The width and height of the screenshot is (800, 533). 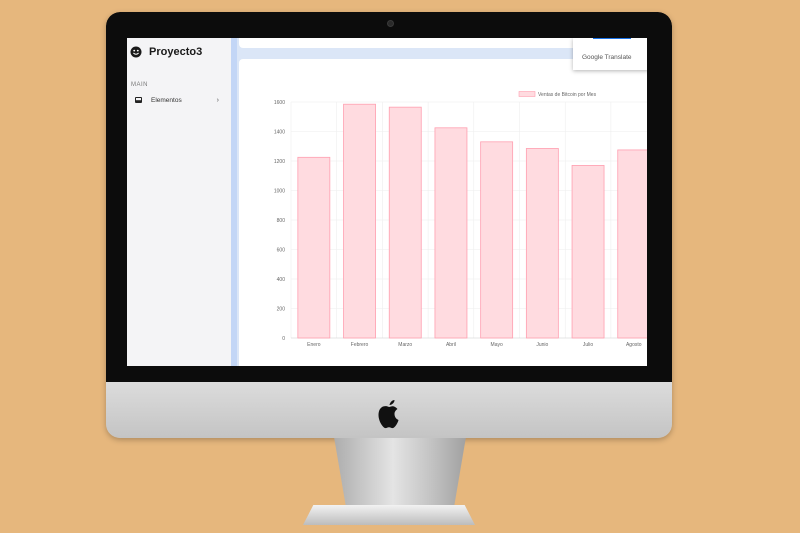 What do you see at coordinates (567, 95) in the screenshot?
I see `legend-label: Ventas de Bitcoin por Mes` at bounding box center [567, 95].